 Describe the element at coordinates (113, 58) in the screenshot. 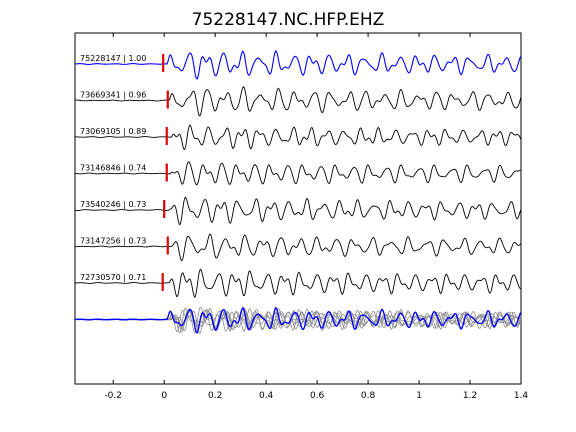

I see `trace-label-1: 75228147 | 1.00` at that location.